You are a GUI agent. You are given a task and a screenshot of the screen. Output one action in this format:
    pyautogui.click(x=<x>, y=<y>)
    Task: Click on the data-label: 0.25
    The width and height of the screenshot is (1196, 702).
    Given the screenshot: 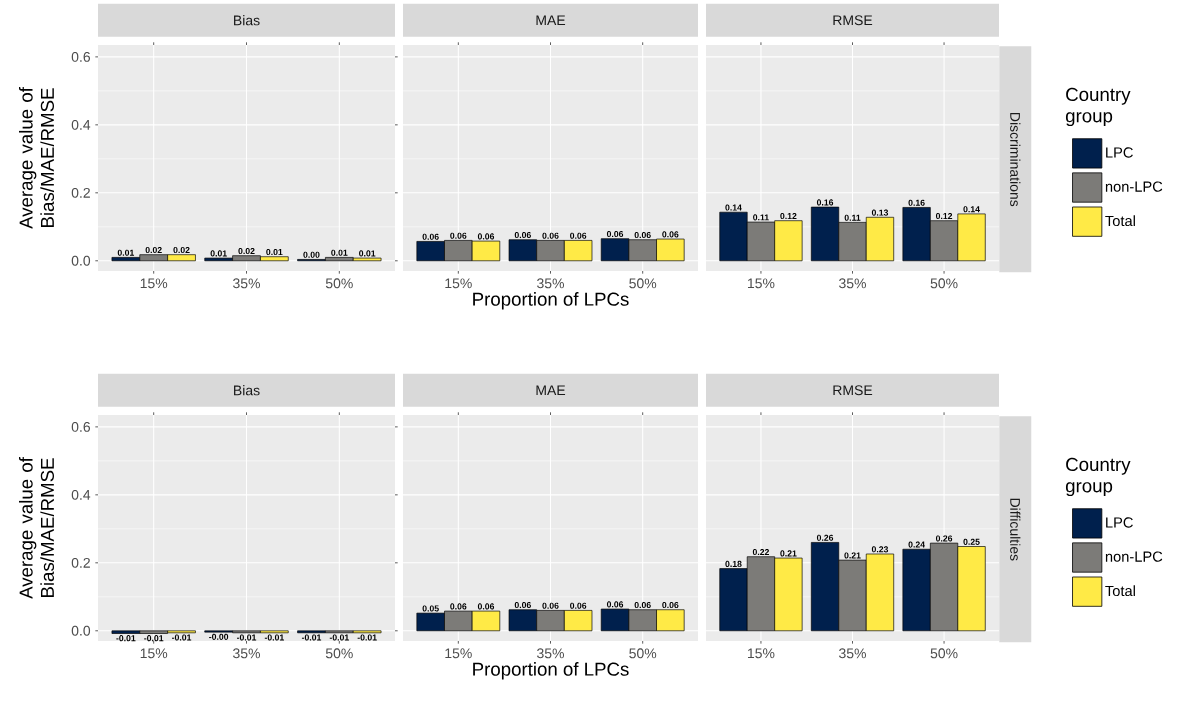 What is the action you would take?
    pyautogui.click(x=971, y=541)
    